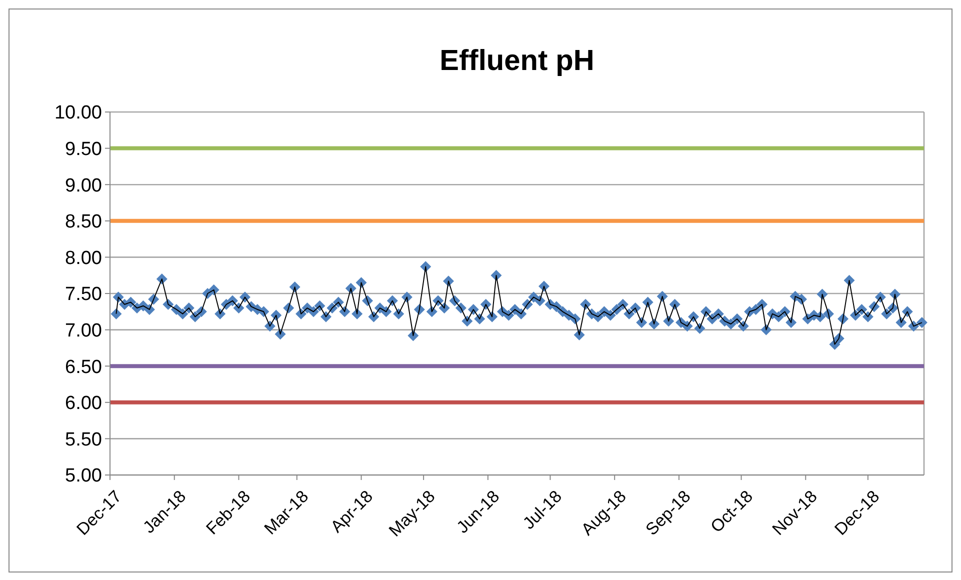  I want to click on y-tick-label: 8.00, so click(83, 258).